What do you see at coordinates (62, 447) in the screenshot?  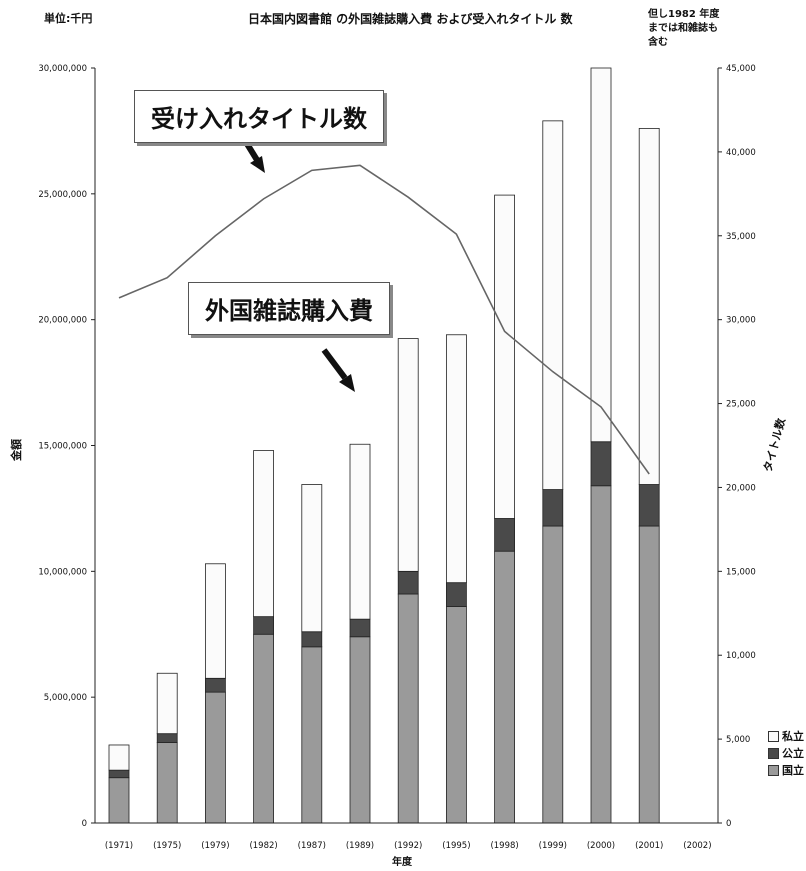 I see `y-tick-label: 15,000,000` at bounding box center [62, 447].